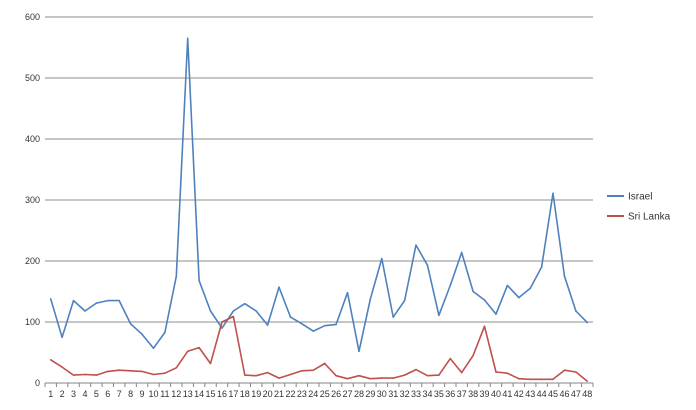 The image size is (696, 410). I want to click on x-tick-label: 12, so click(176, 394).